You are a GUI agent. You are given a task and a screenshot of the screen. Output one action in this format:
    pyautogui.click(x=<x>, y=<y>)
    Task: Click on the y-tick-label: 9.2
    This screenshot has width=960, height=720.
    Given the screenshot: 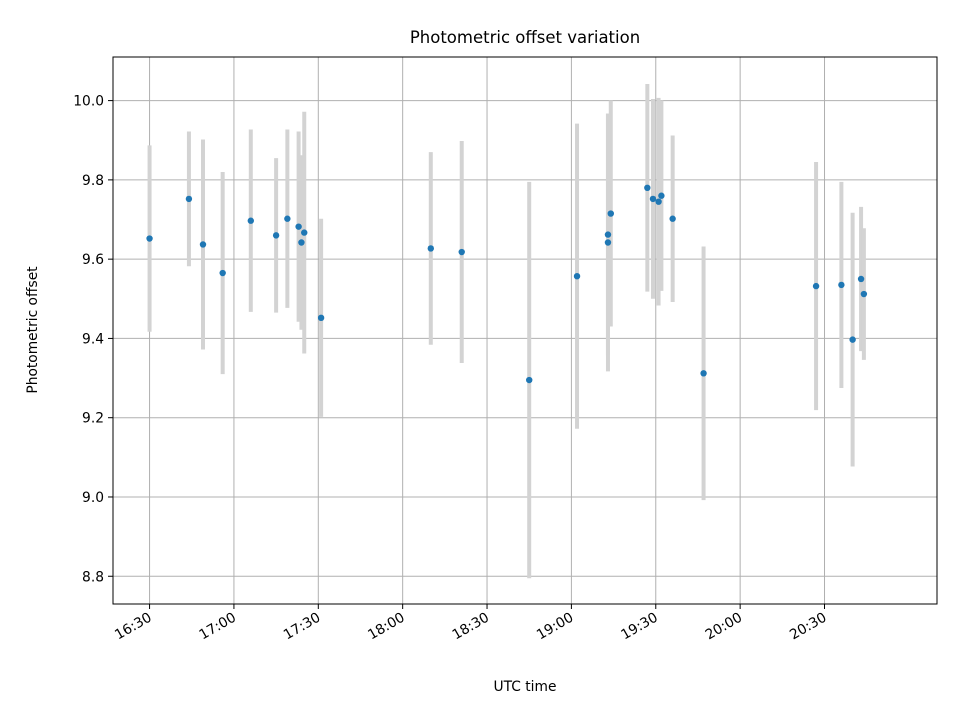 What is the action you would take?
    pyautogui.click(x=93, y=419)
    